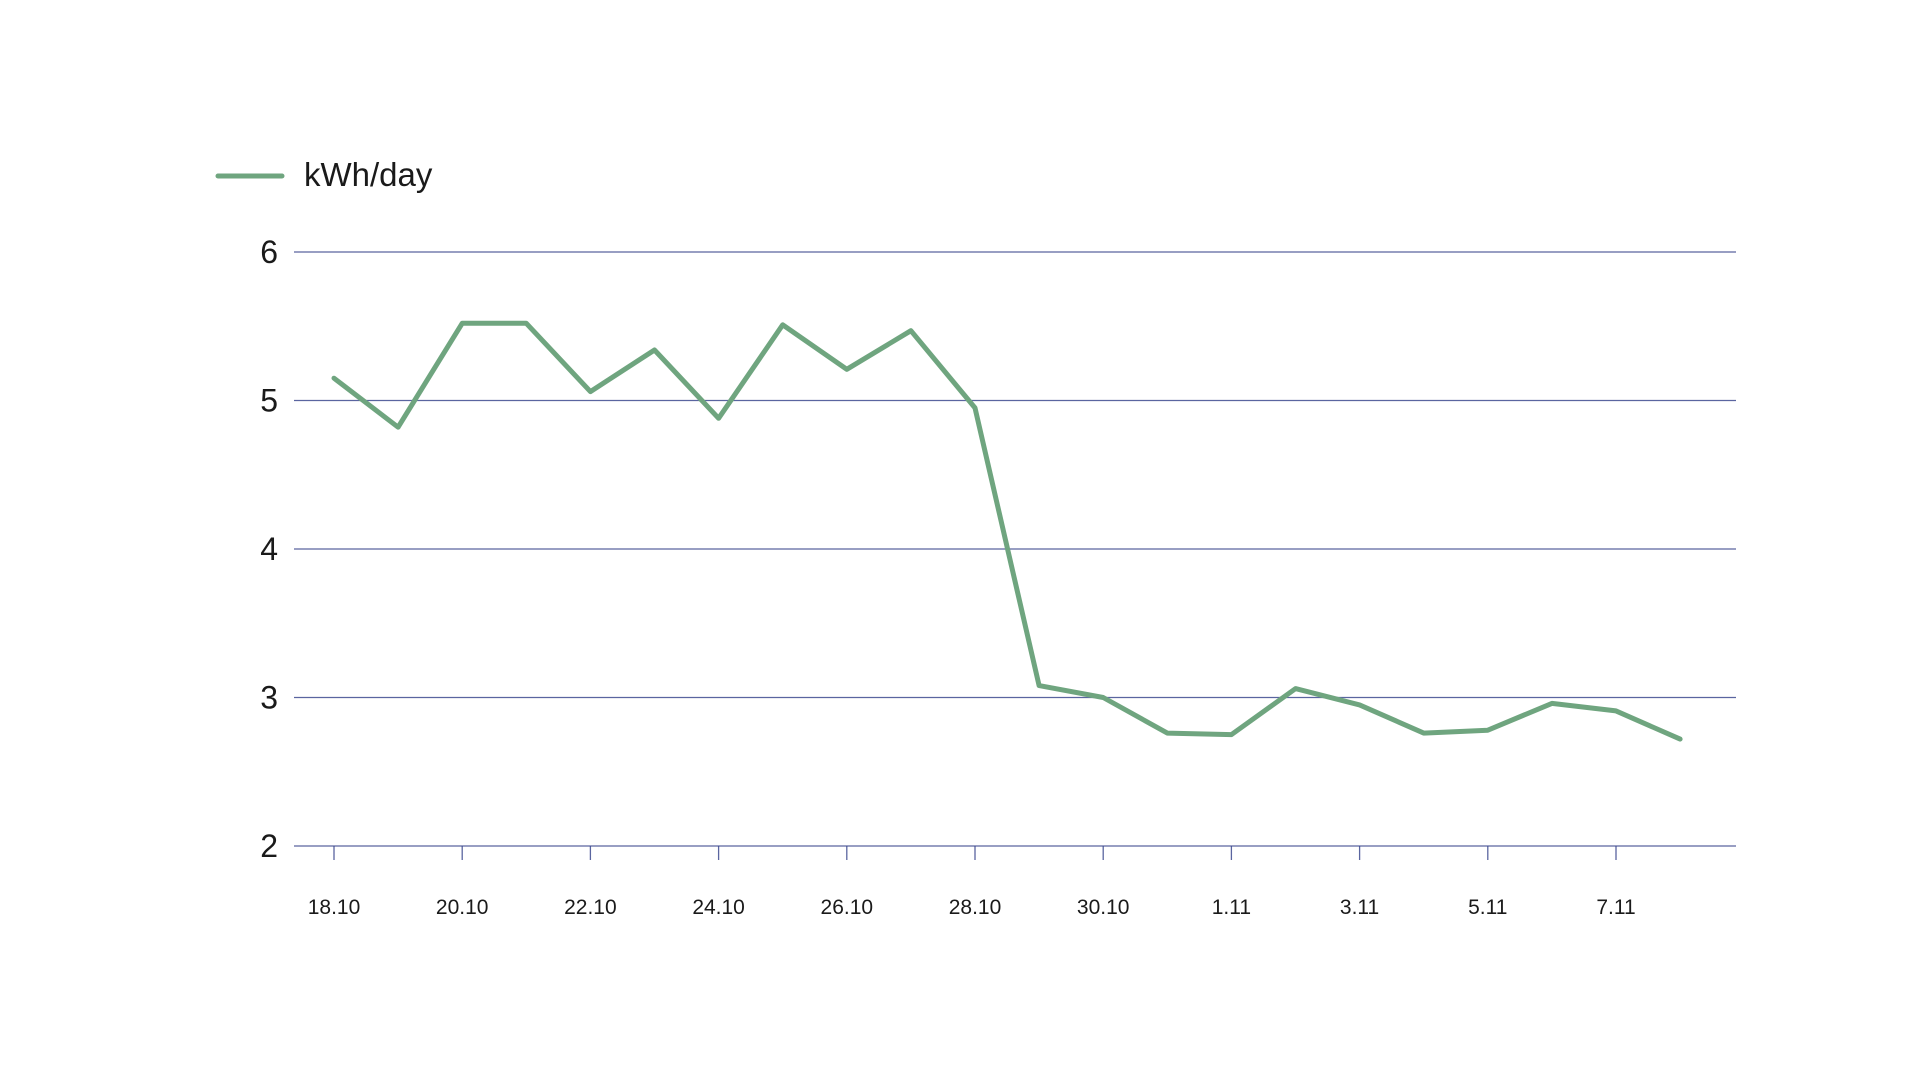 This screenshot has width=1920, height=1080. Describe the element at coordinates (910, 330) in the screenshot. I see `data-point-27.10` at that location.